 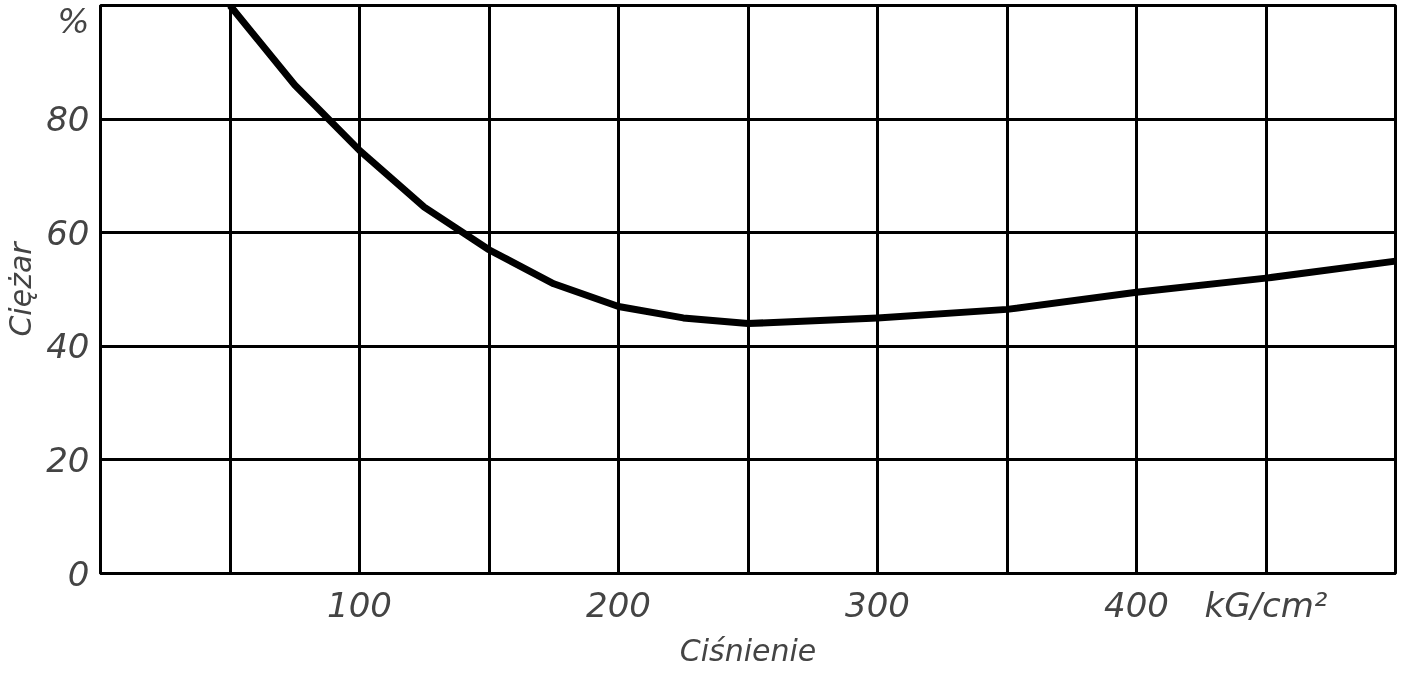 What do you see at coordinates (618, 604) in the screenshot?
I see `x-tick-label: 200` at bounding box center [618, 604].